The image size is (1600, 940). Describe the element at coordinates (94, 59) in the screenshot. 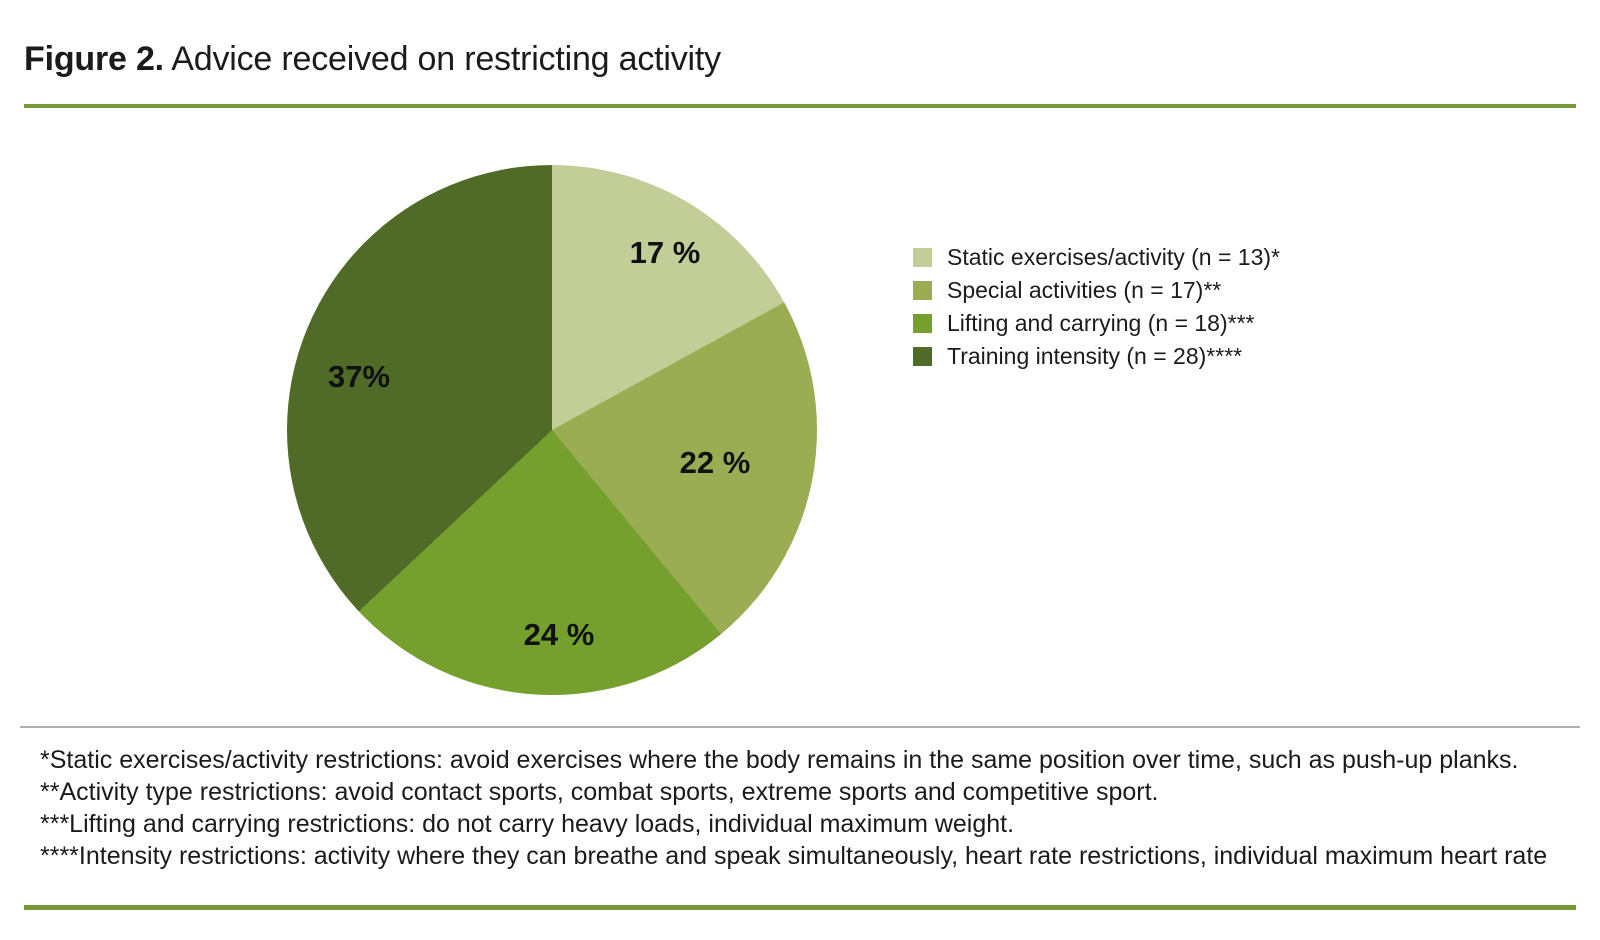

I see `figure-title-prefix: Figure 2.` at that location.